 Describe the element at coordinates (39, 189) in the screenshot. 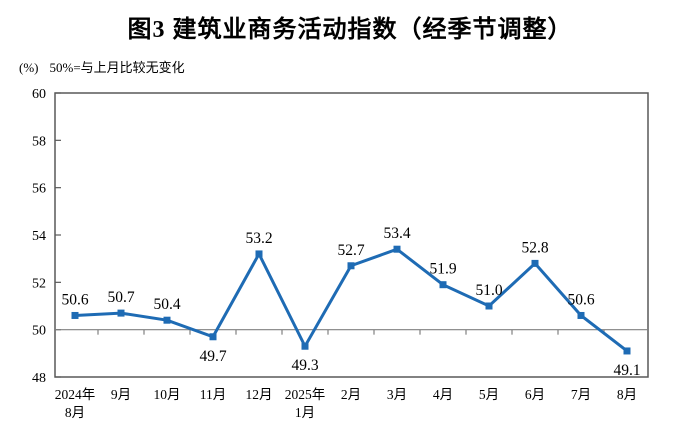

I see `y-axis-label: 56` at that location.